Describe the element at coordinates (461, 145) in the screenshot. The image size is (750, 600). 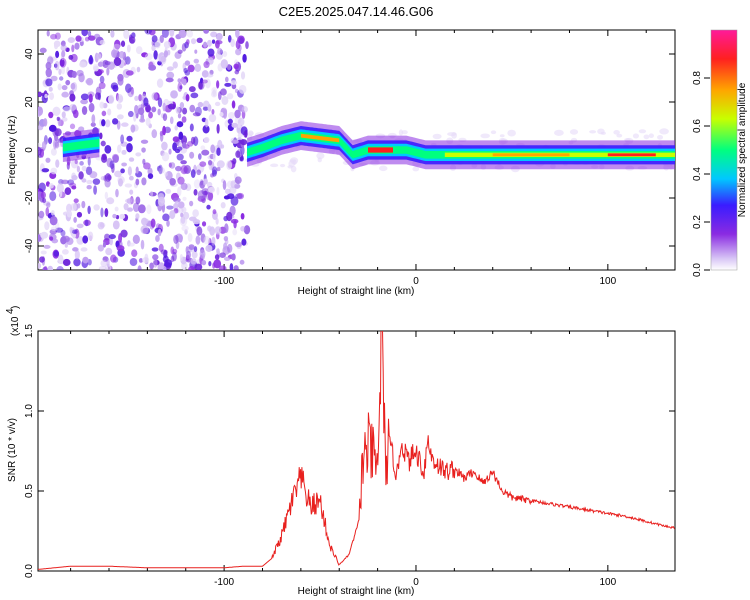
I see `spectrogram-ridge-band` at that location.